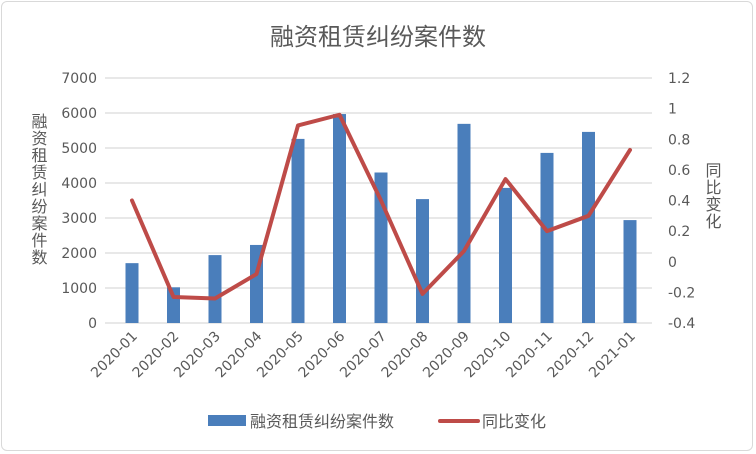 This screenshot has width=756, height=454. Describe the element at coordinates (612, 355) in the screenshot. I see `x-tick-label: 2021-01` at that location.